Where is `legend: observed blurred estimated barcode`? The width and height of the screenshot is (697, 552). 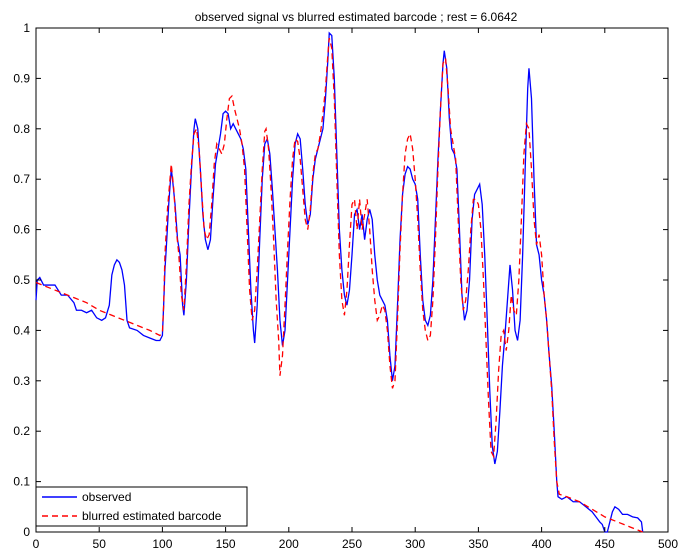
legend: observed blurred estimated barcode is located at coordinates (141, 506).